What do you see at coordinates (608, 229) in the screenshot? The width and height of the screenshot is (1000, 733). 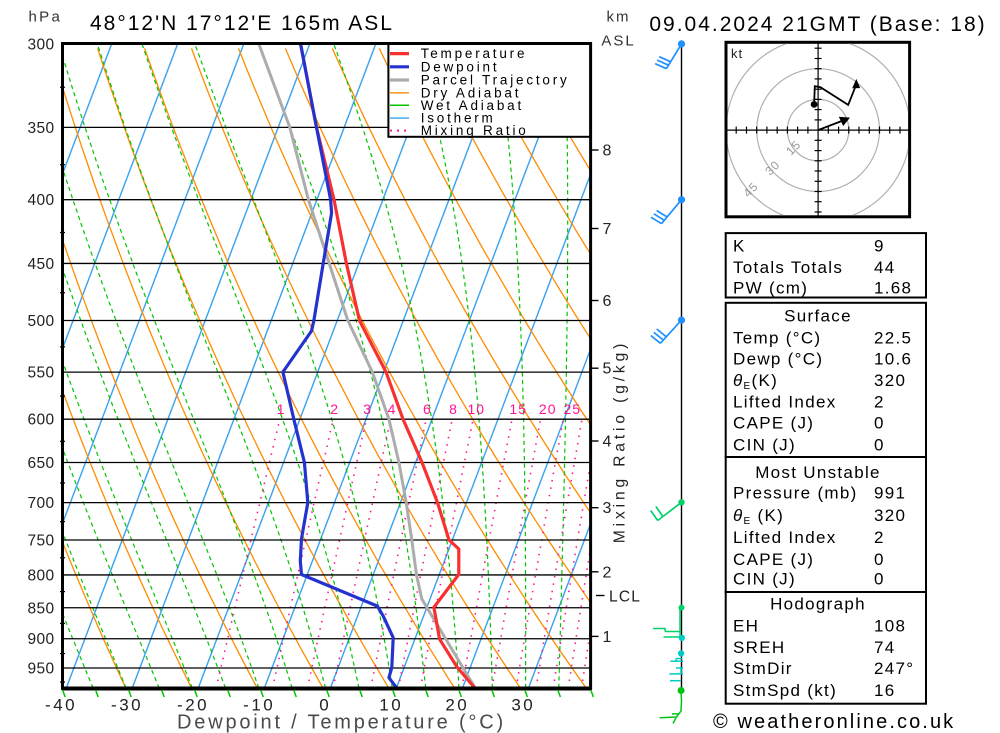 I see `svg-text: 7` at bounding box center [608, 229].